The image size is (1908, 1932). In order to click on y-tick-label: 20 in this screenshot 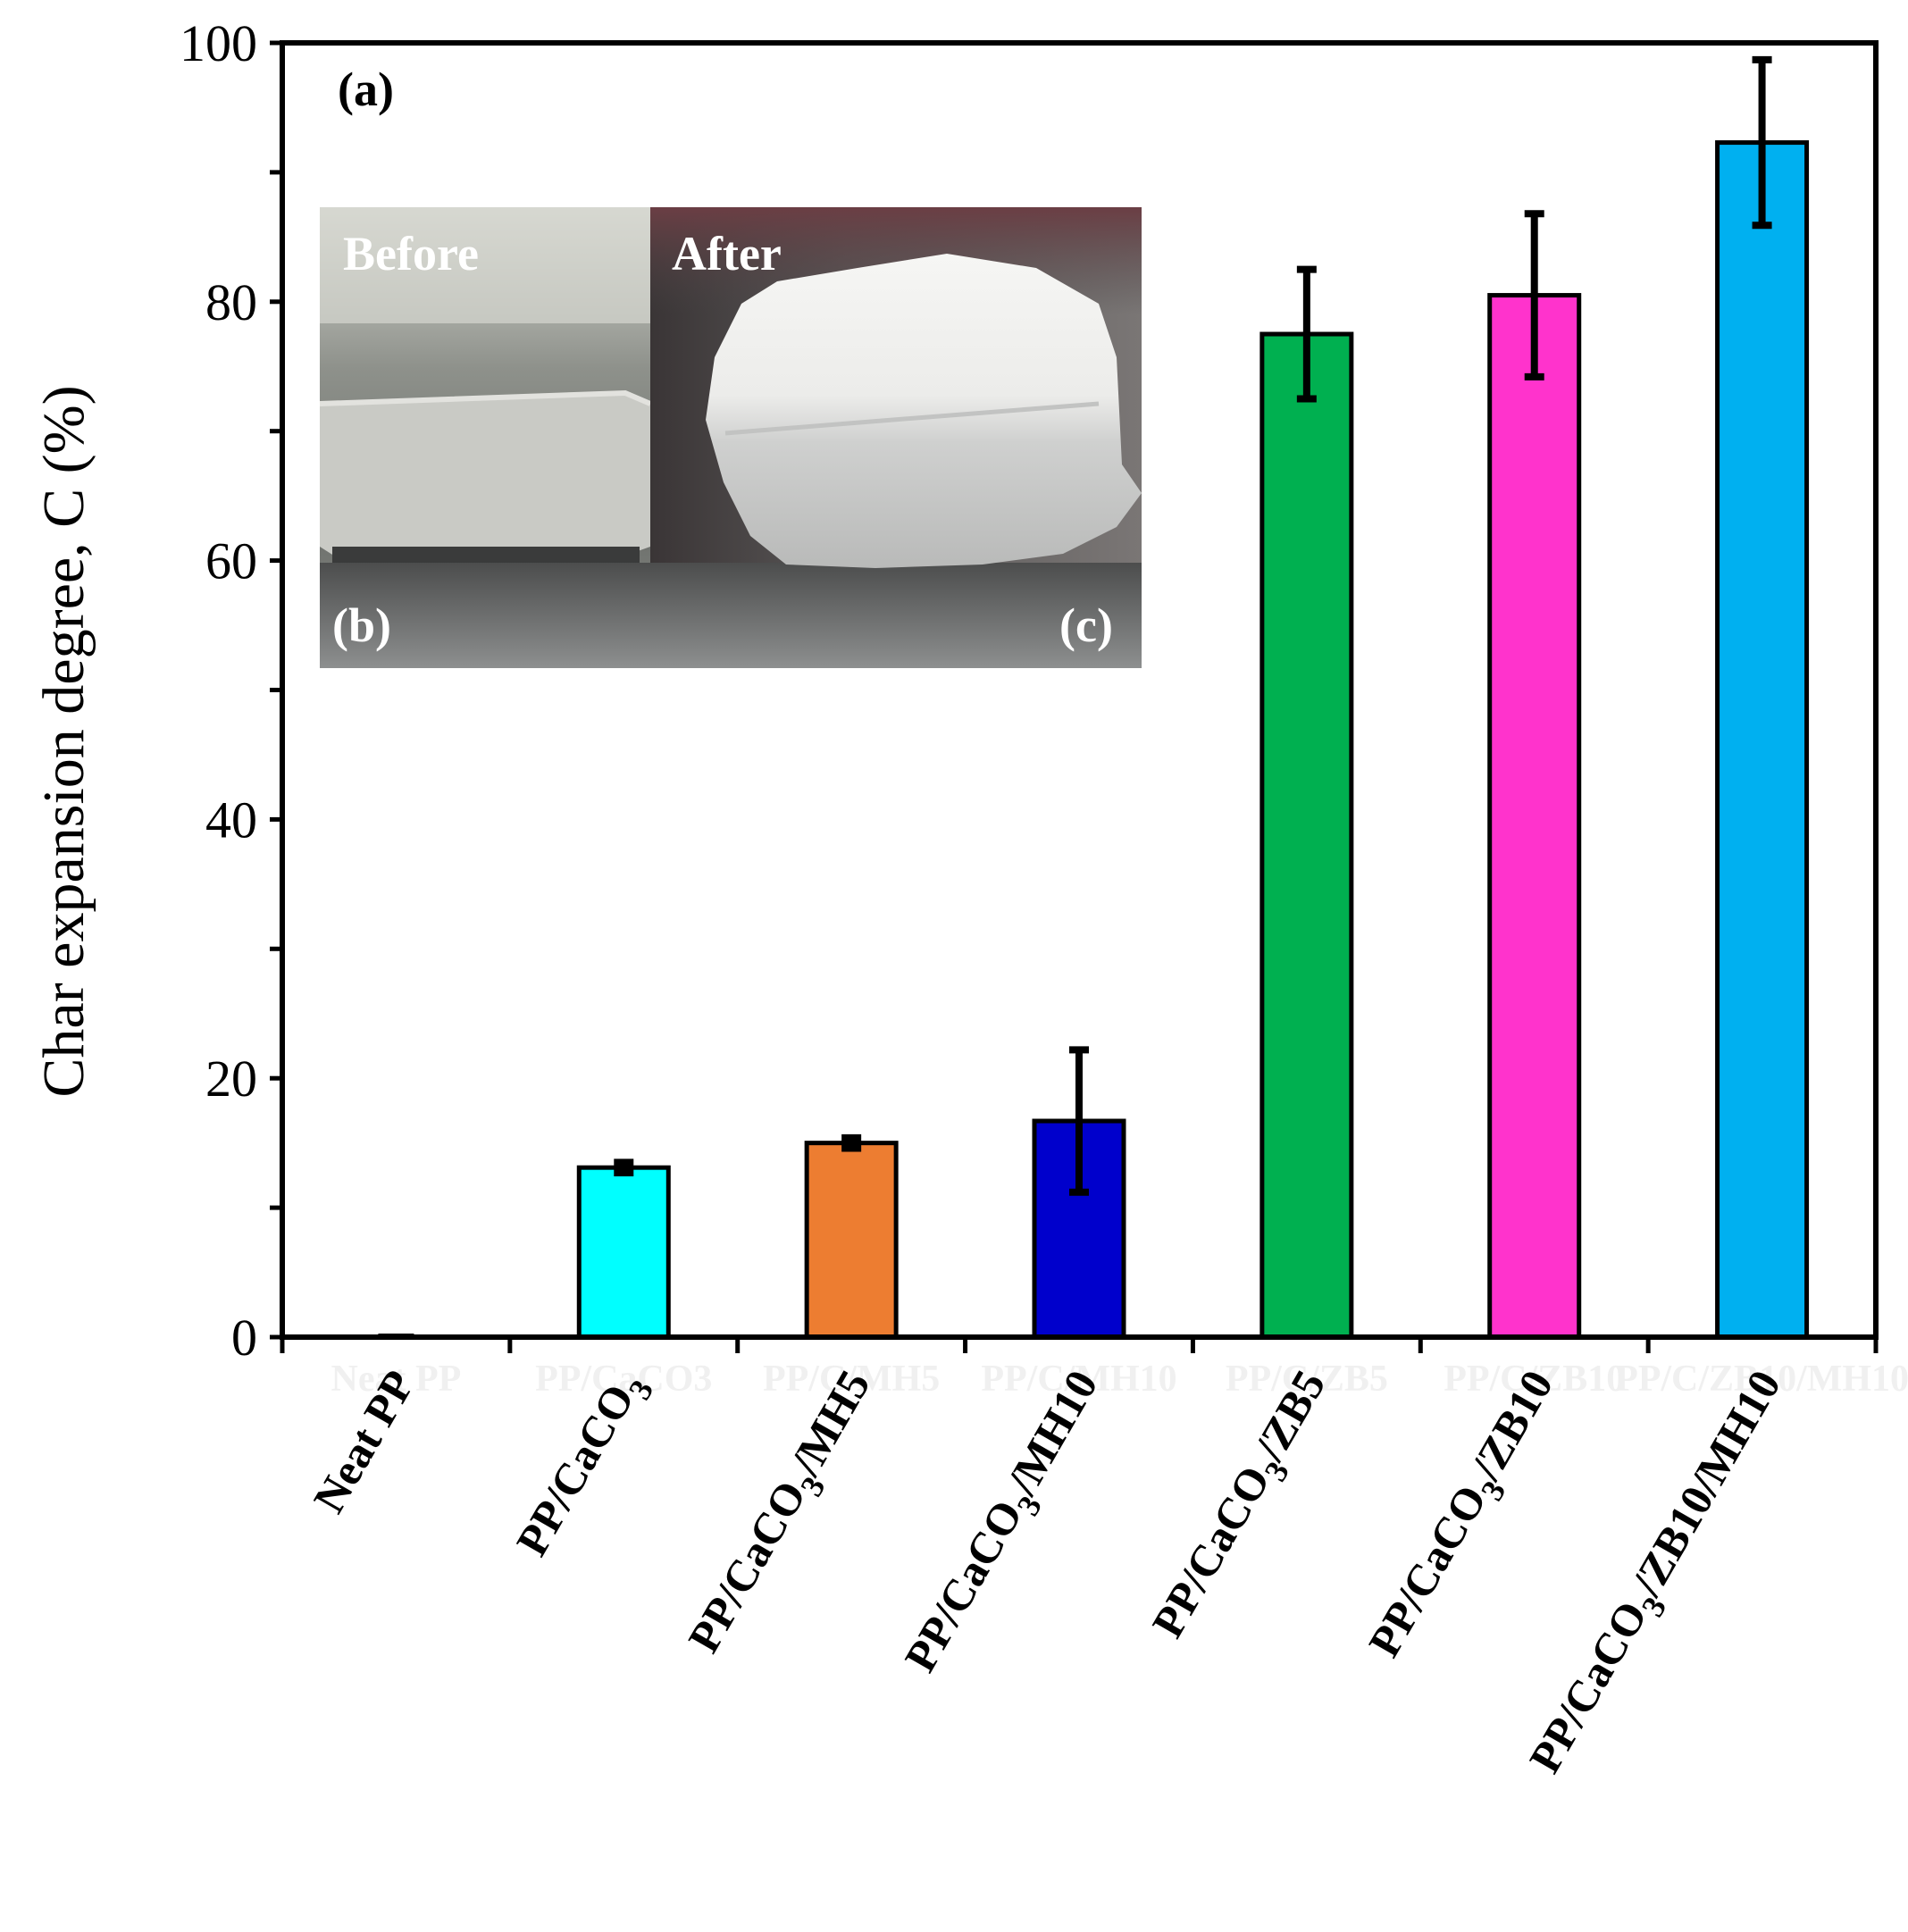, I will do `click(231, 1079)`.